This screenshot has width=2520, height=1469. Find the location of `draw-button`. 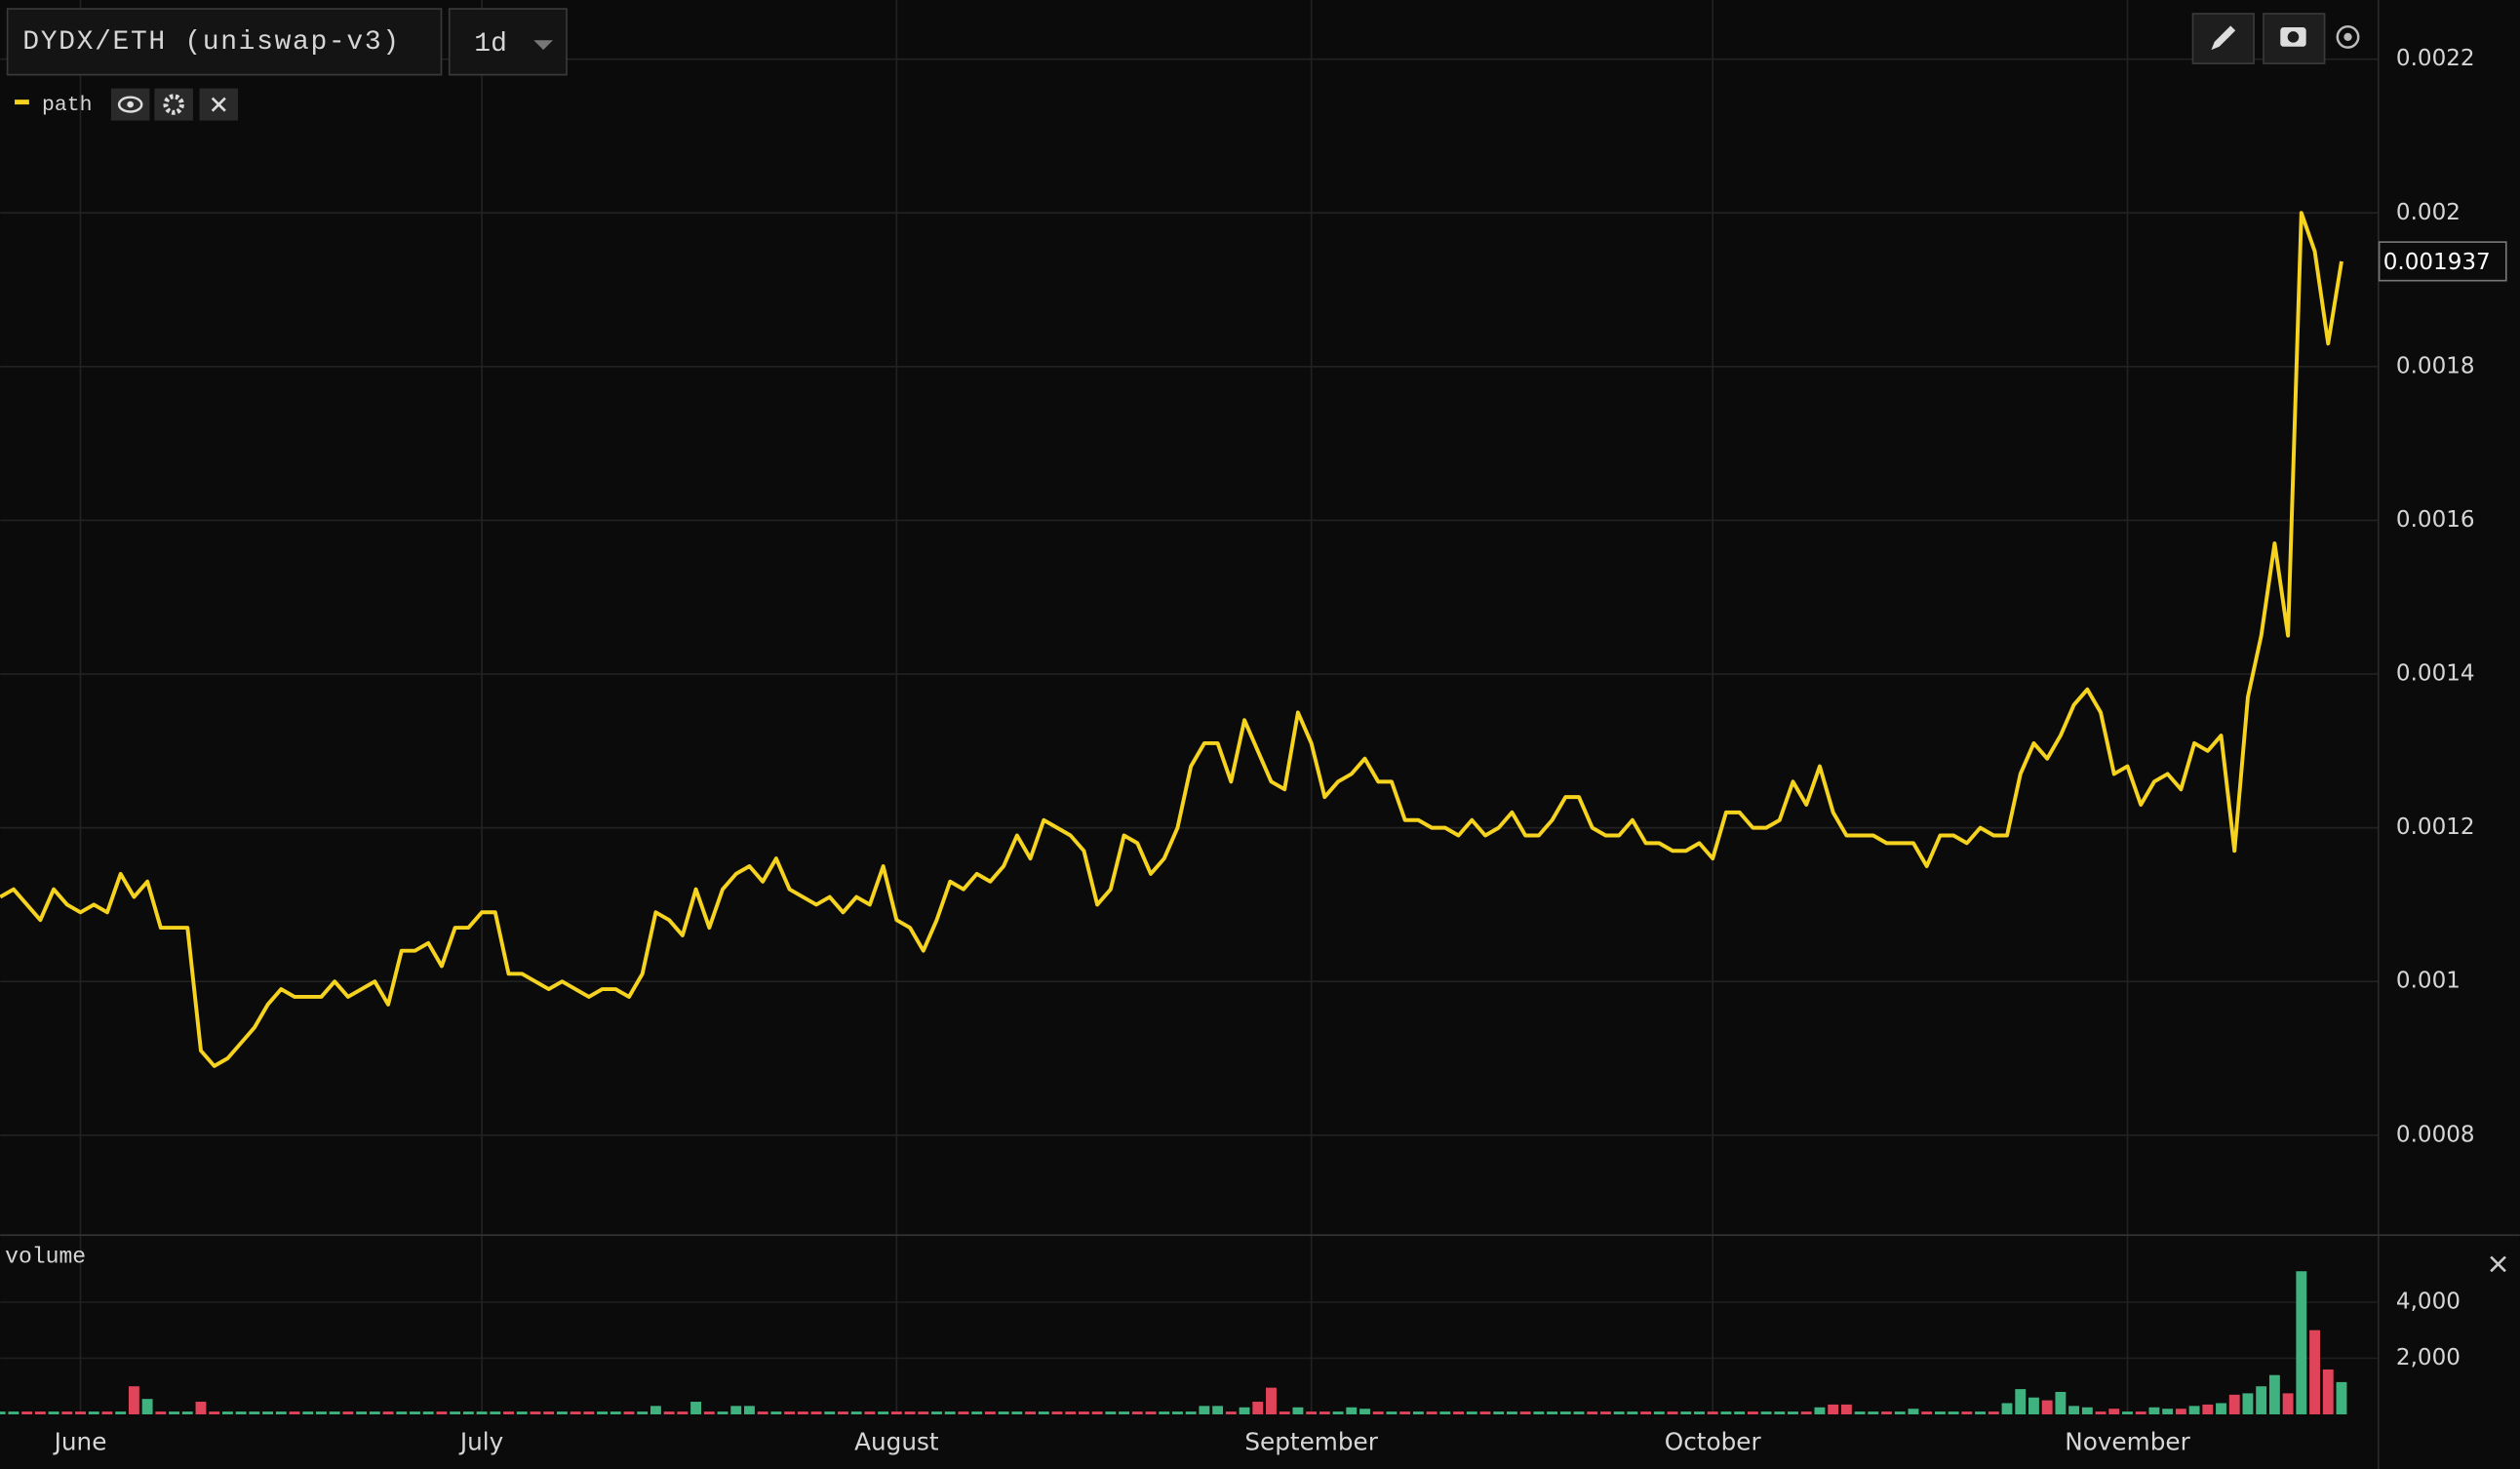

draw-button is located at coordinates (2223, 38).